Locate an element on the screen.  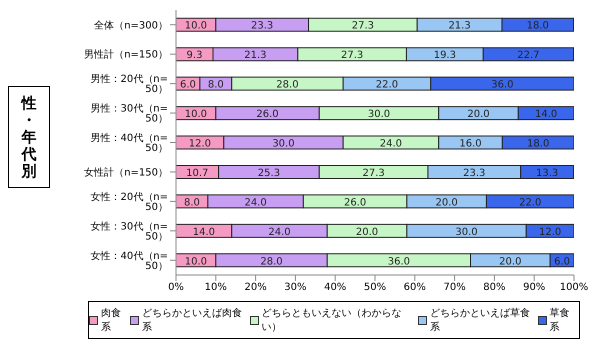
y-tick-label: 女性：30代（n= 50） is located at coordinates (129, 231).